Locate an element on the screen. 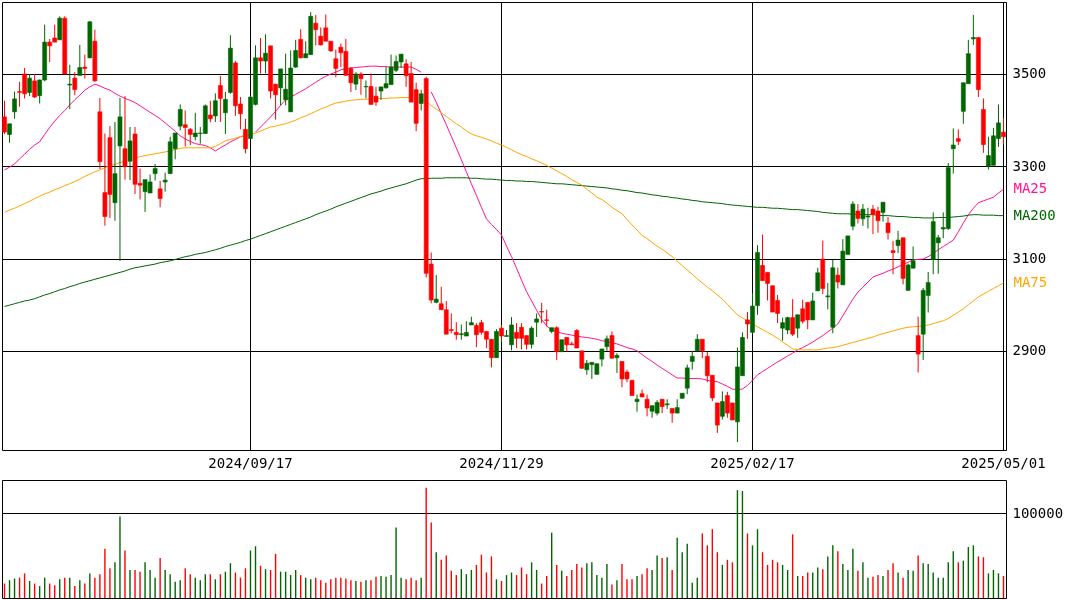 This screenshot has width=1065, height=600. series-label: MA25 is located at coordinates (1030, 188).